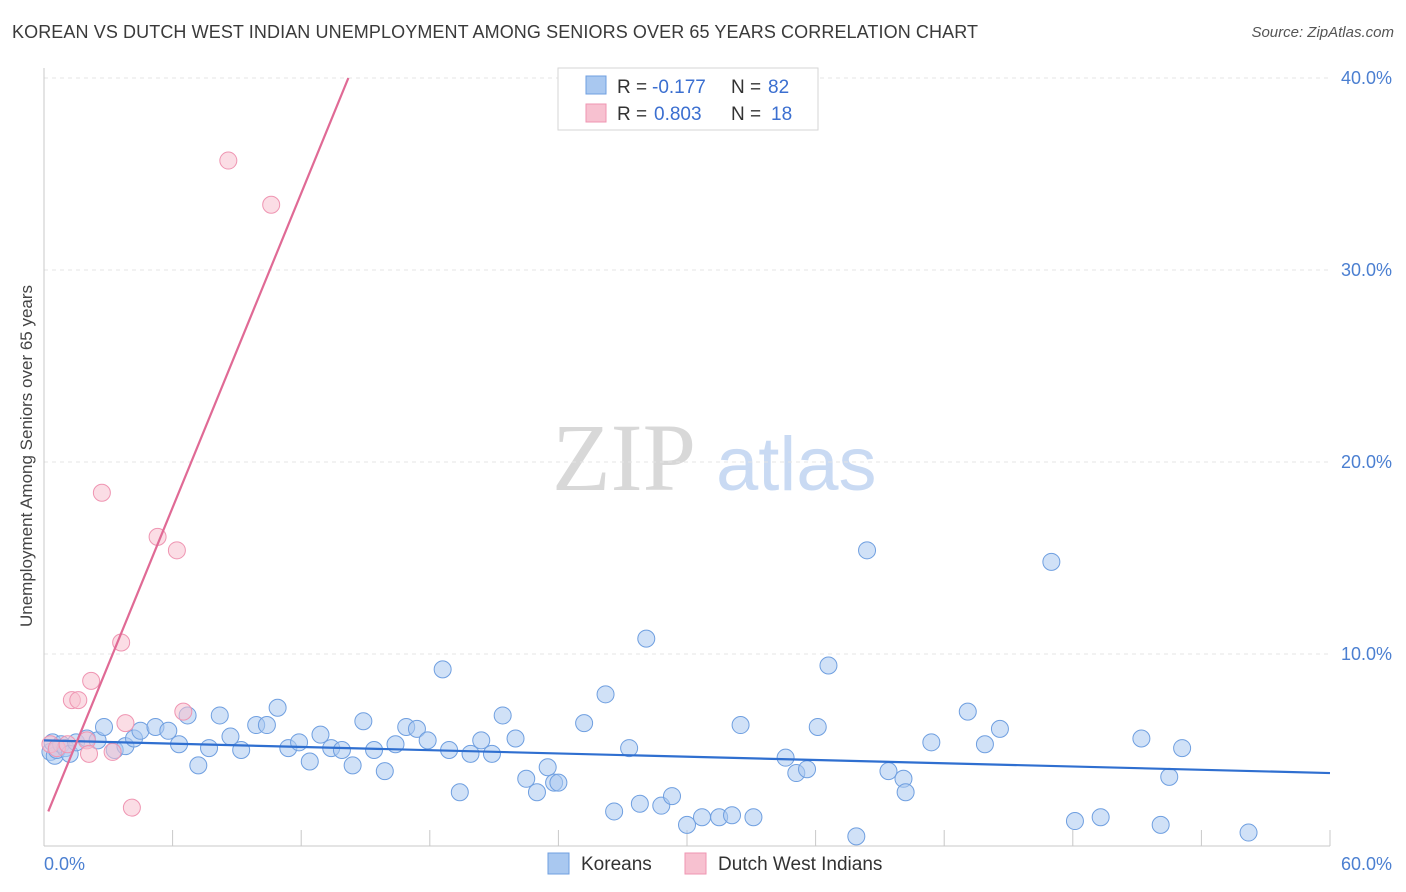 This screenshot has width=1406, height=892. I want to click on series-dutch-west-indians-points, so click(161, 484).